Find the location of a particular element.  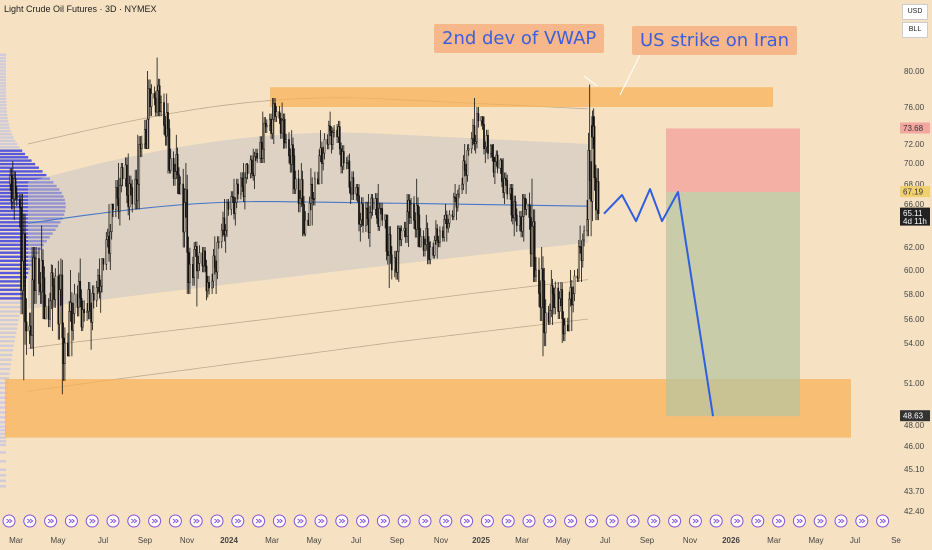

vwap-line is located at coordinates (308, 212).